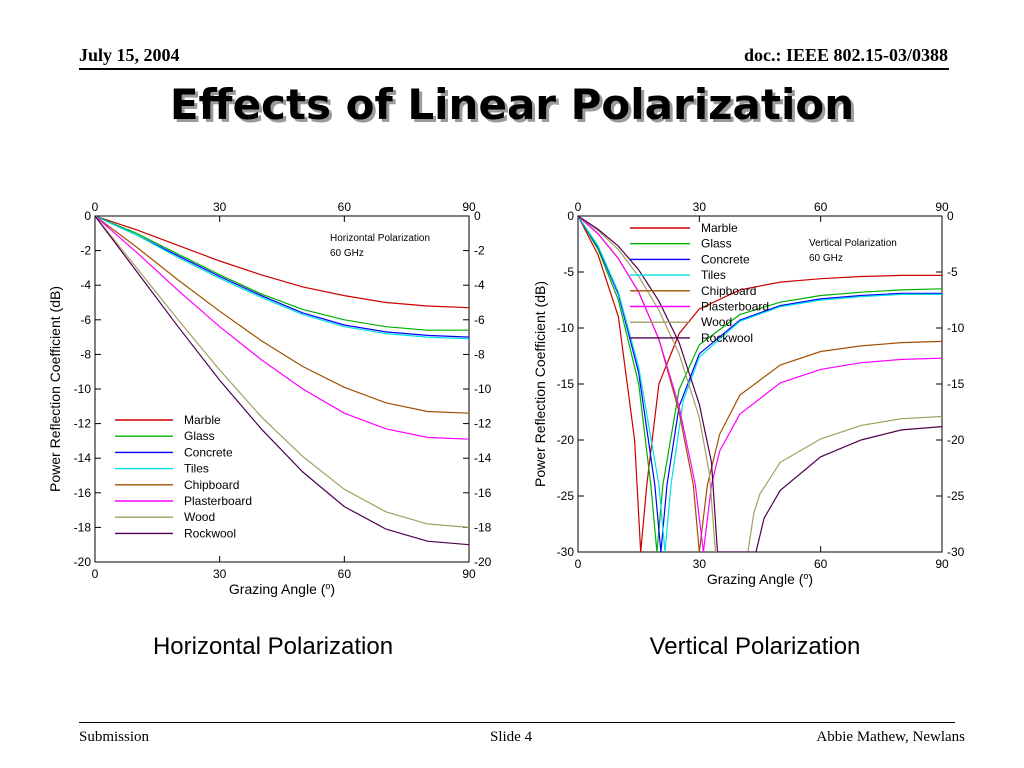  Describe the element at coordinates (755, 646) in the screenshot. I see `caption-vertical: Vertical Polarization` at that location.